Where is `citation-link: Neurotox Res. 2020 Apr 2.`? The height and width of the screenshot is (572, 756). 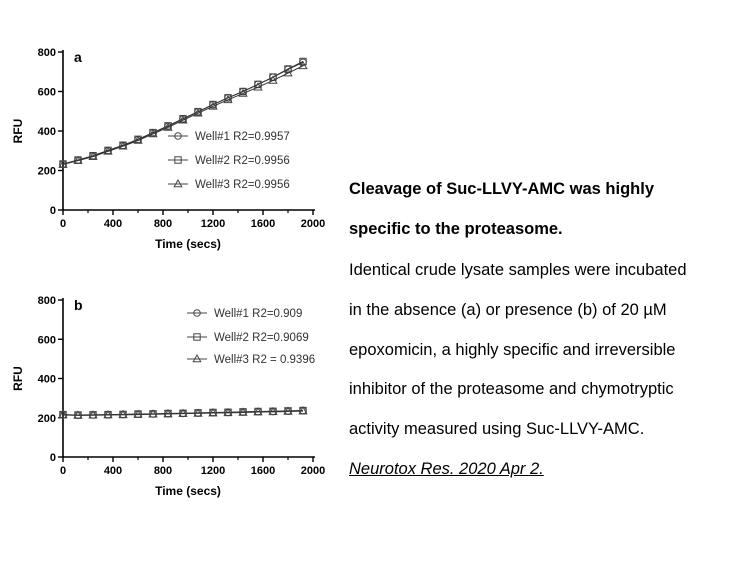
citation-link: Neurotox Res. 2020 Apr 2. is located at coordinates (446, 469).